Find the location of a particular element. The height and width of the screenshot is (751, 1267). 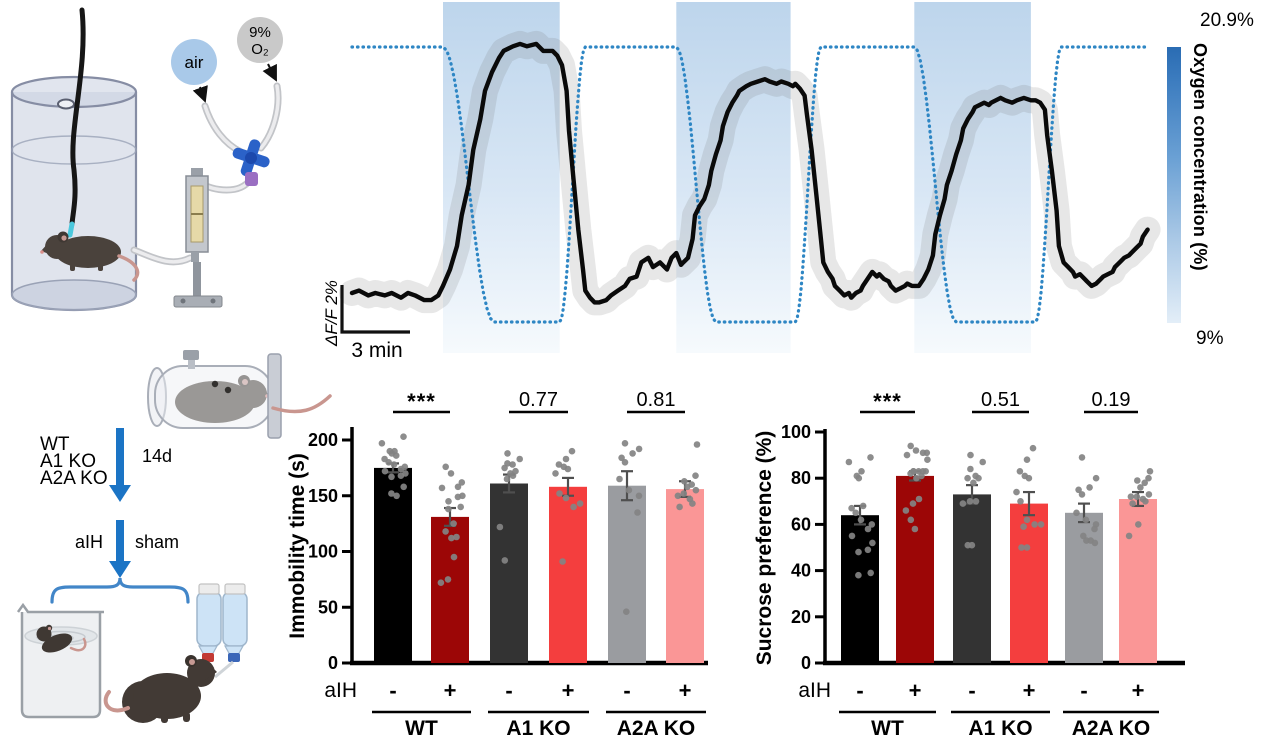

colorbar-max-label: 20.9% is located at coordinates (1227, 20).